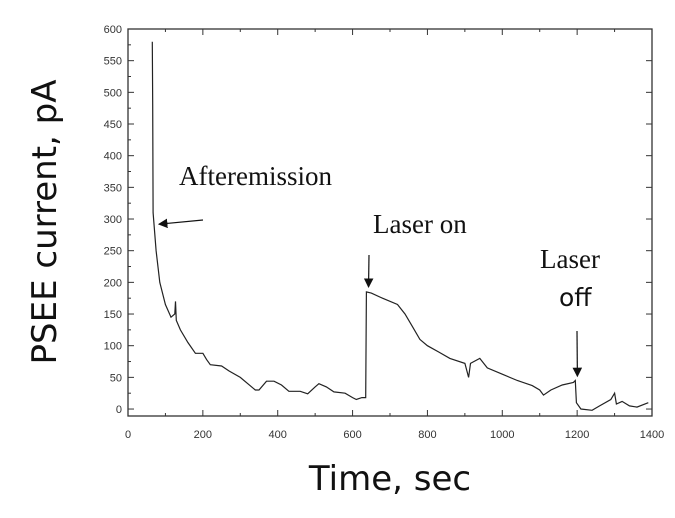 The width and height of the screenshot is (675, 518). Describe the element at coordinates (45, 222) in the screenshot. I see `y-axis-label: PSEE current, pA` at that location.